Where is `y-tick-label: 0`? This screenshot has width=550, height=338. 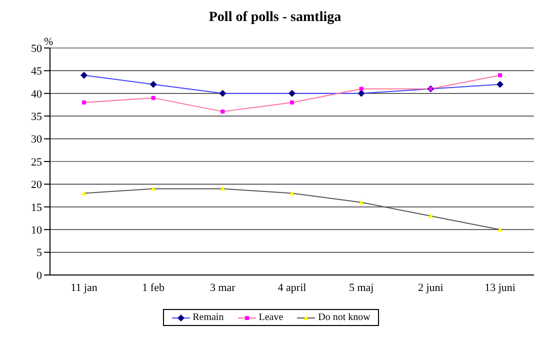 y-tick-label: 0 is located at coordinates (39, 276).